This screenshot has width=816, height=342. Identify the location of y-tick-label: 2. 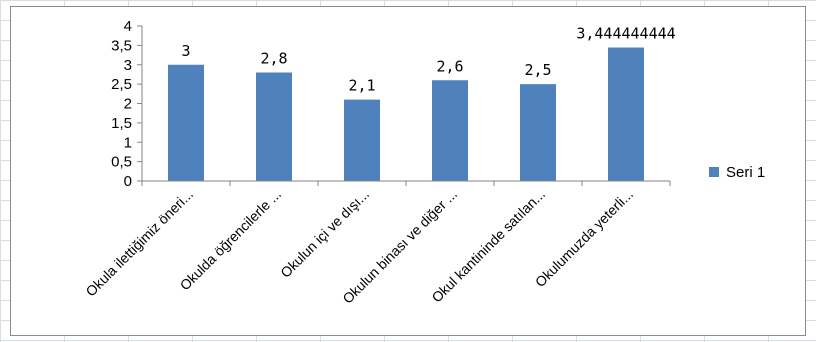
(128, 104).